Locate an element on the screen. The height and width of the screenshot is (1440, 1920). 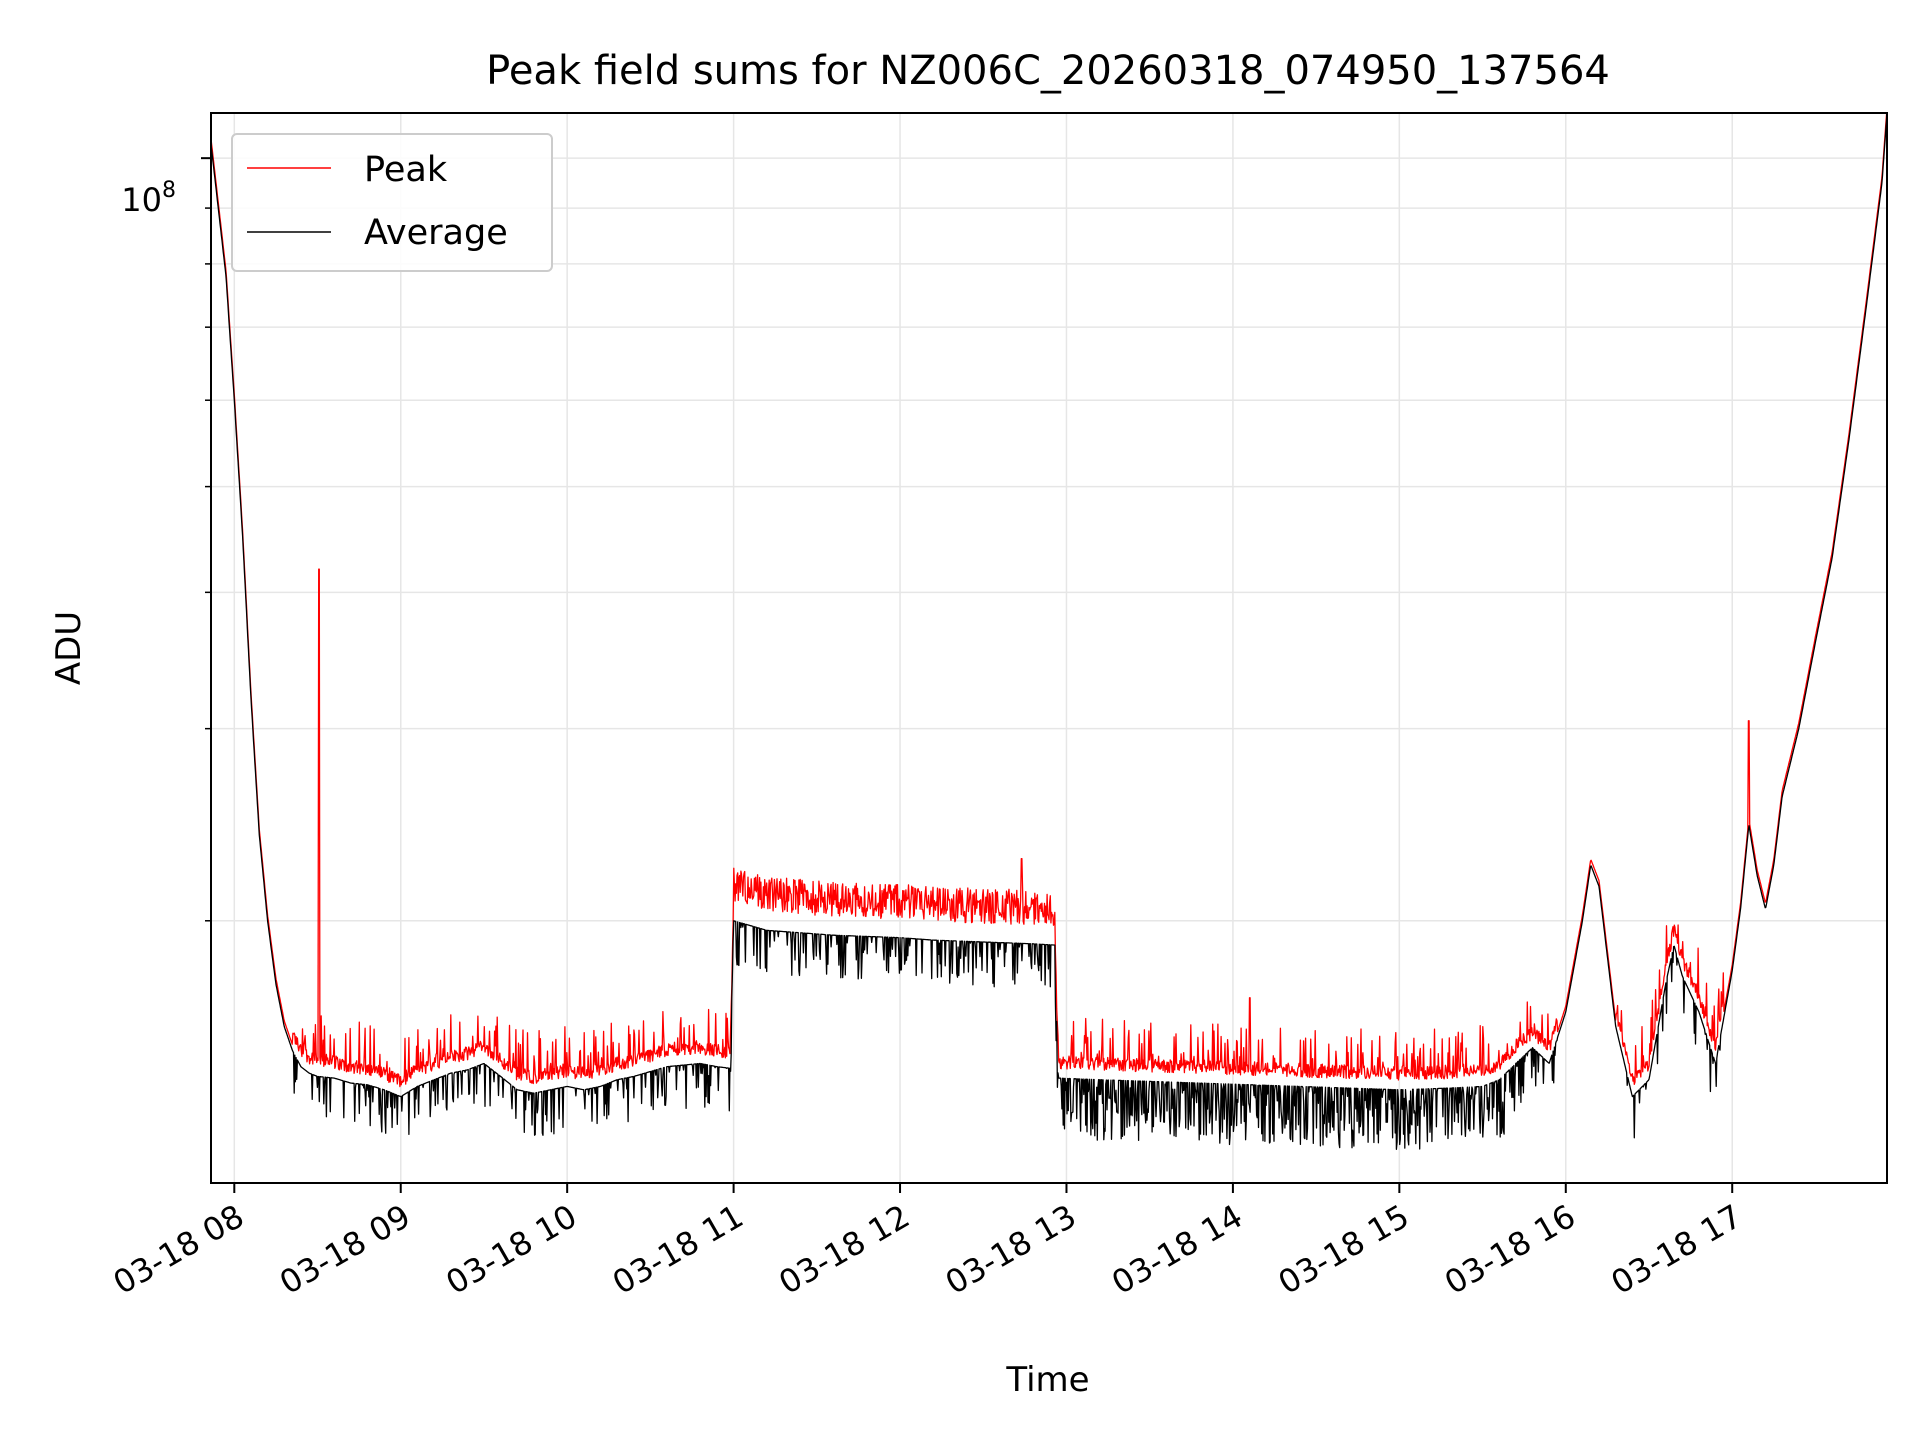
x-axis-label: Time is located at coordinates (1047, 1380).